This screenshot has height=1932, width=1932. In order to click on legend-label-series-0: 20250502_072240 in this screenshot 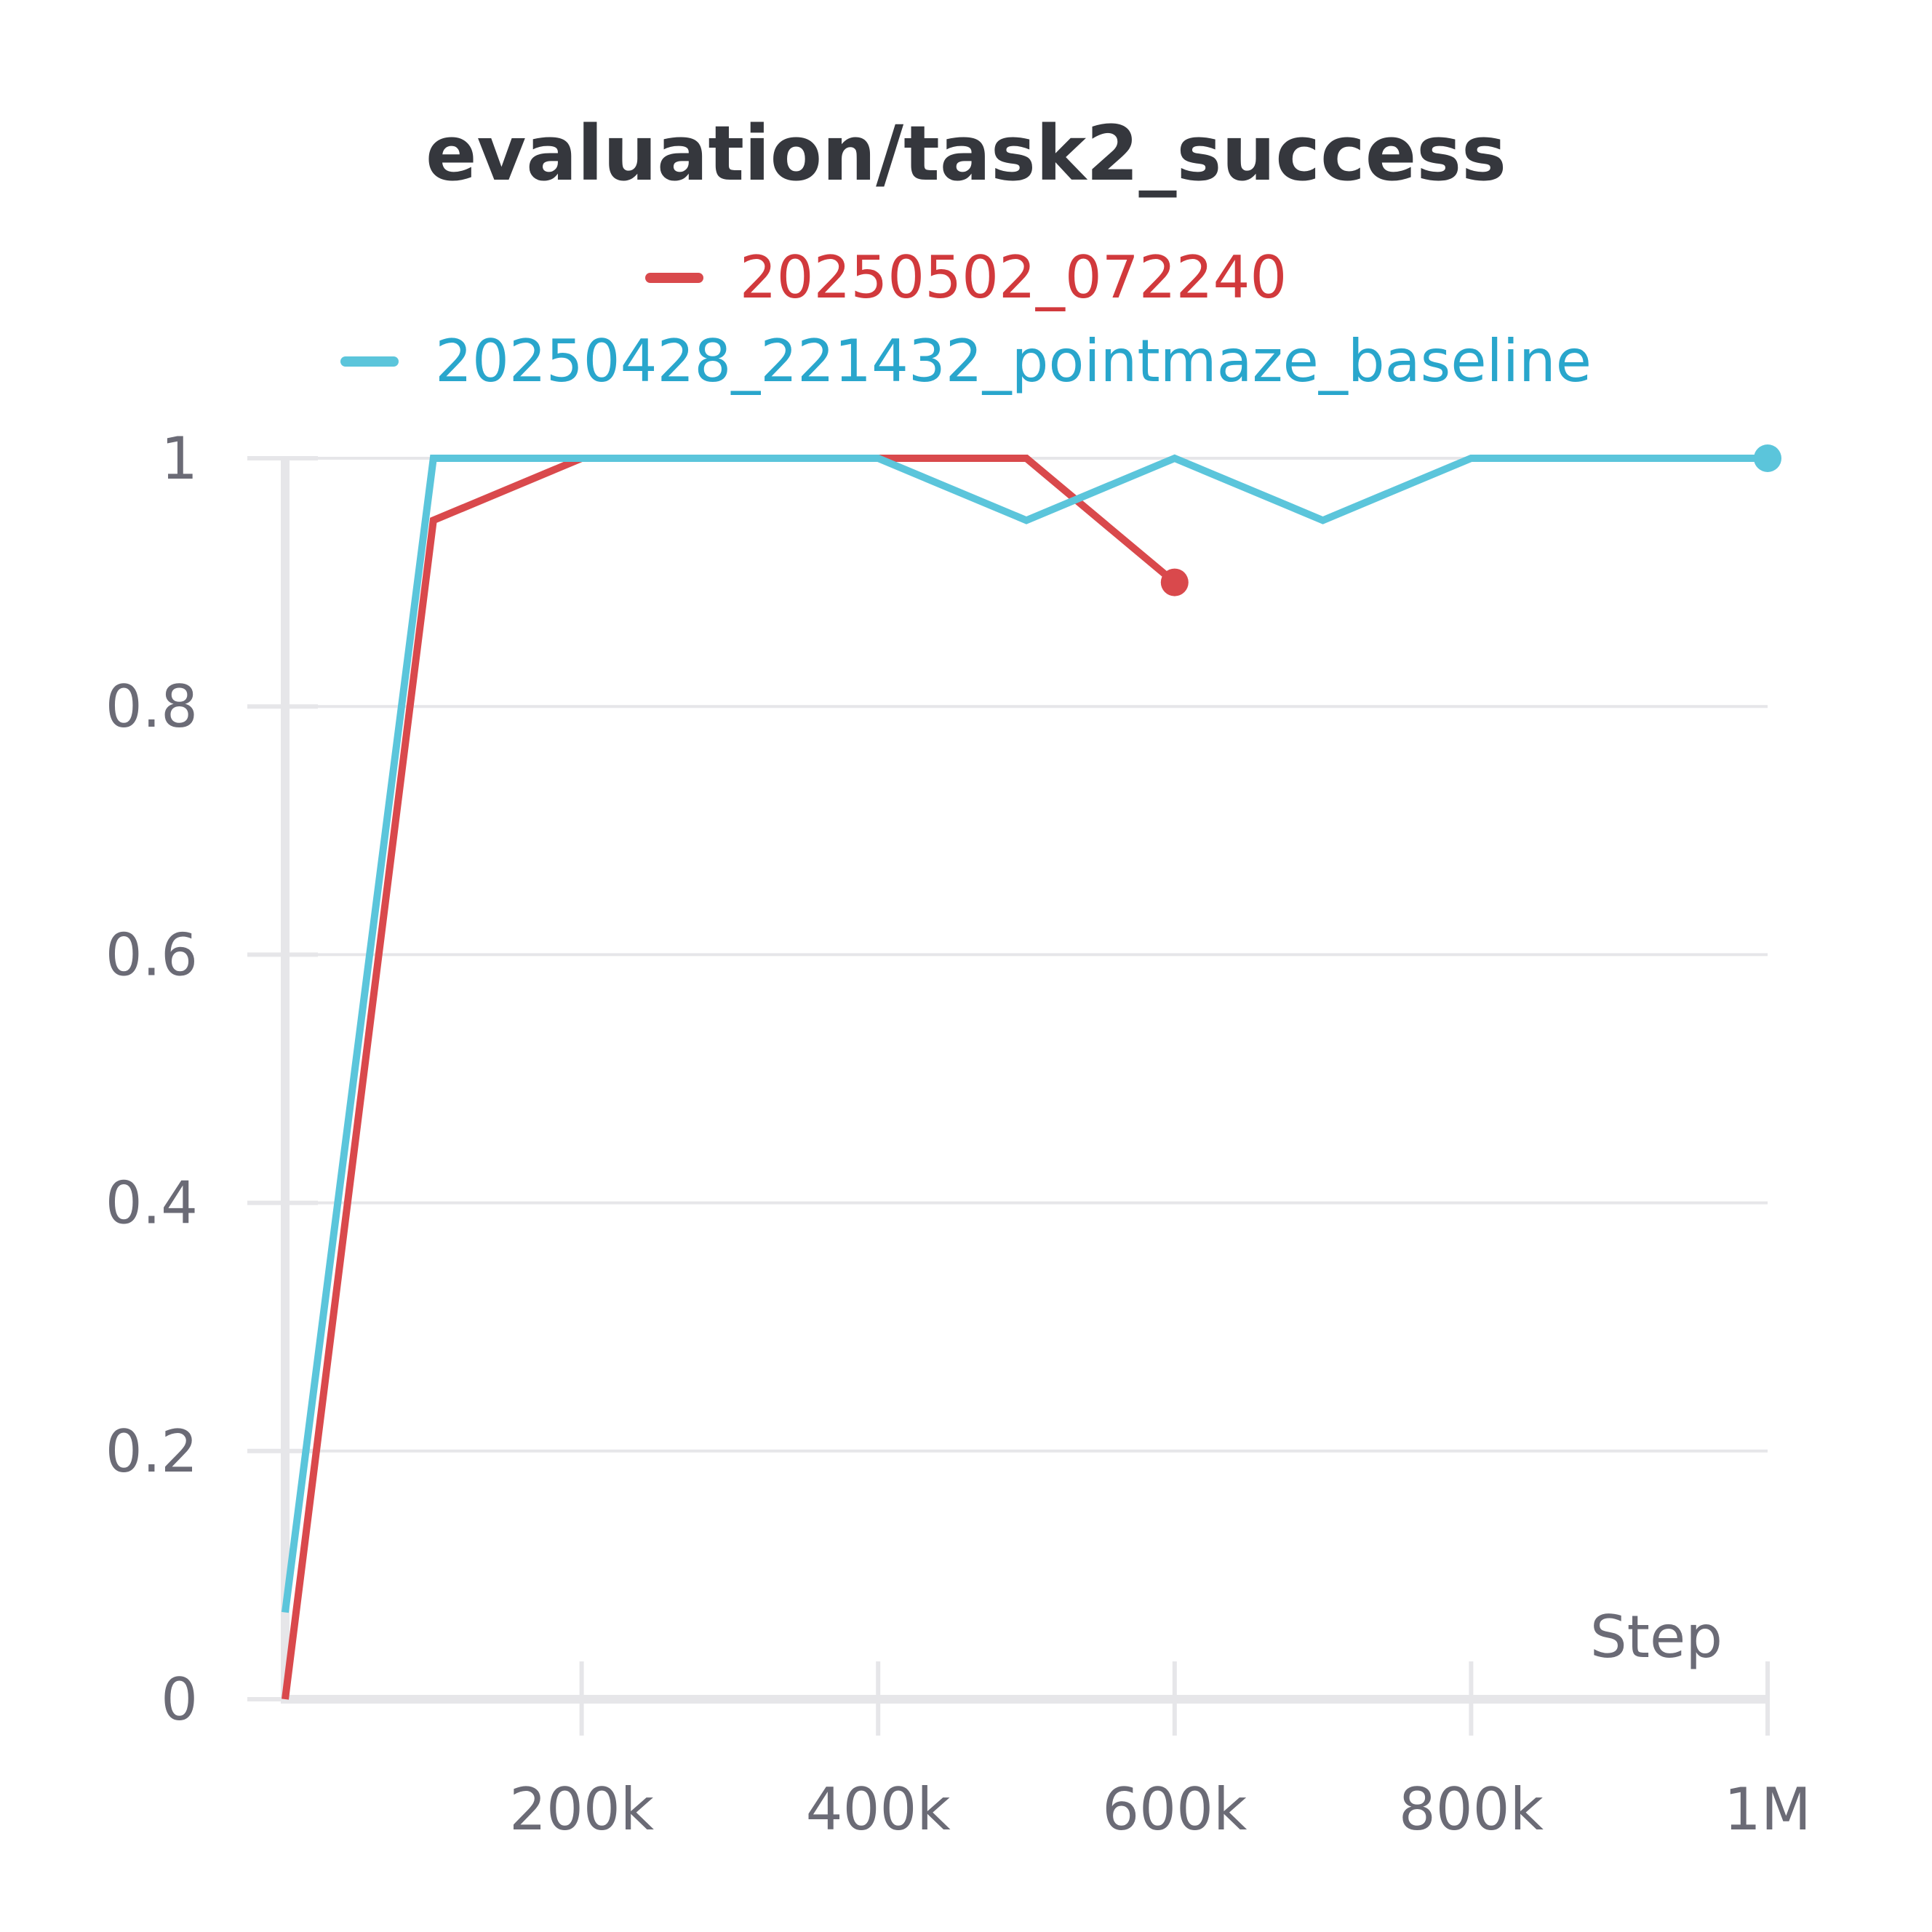, I will do `click(1014, 277)`.